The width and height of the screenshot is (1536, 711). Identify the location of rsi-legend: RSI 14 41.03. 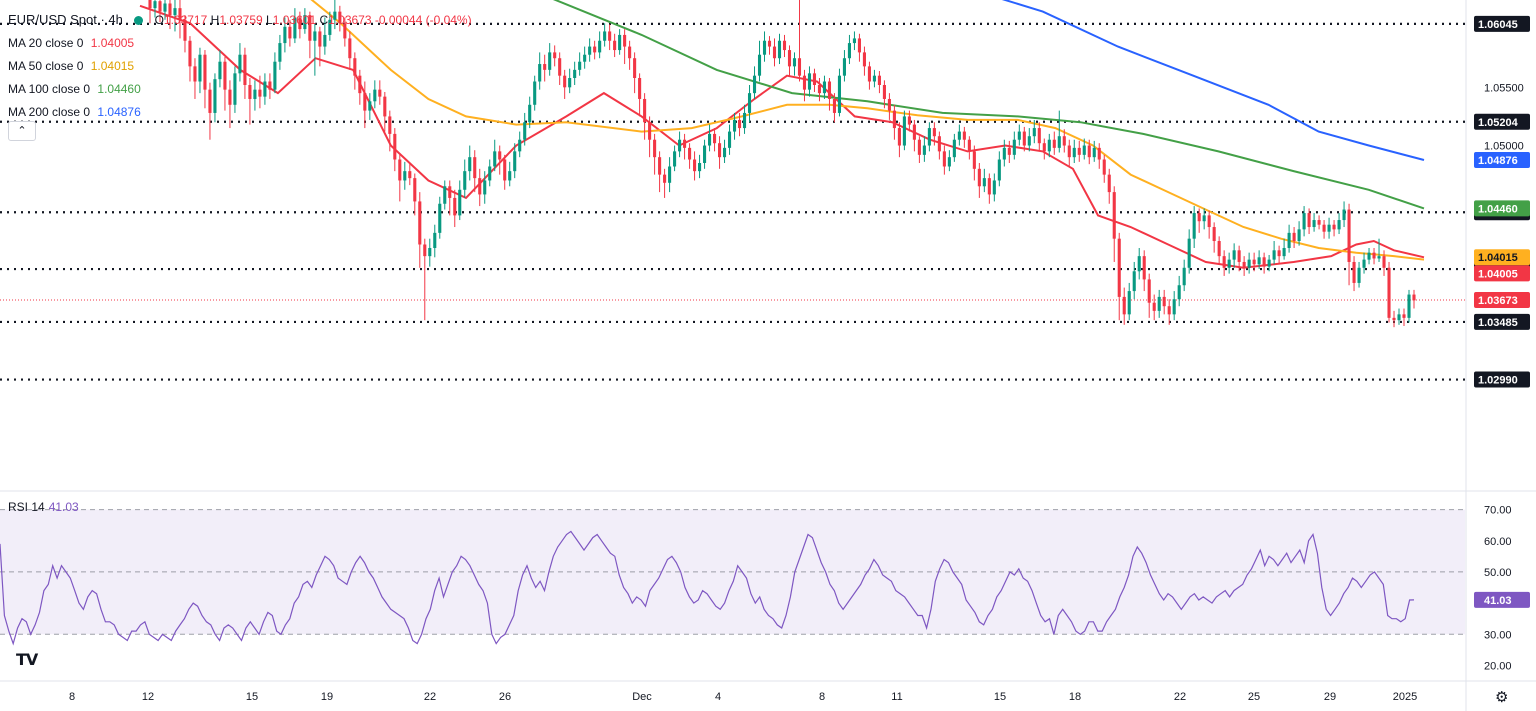
(43, 507).